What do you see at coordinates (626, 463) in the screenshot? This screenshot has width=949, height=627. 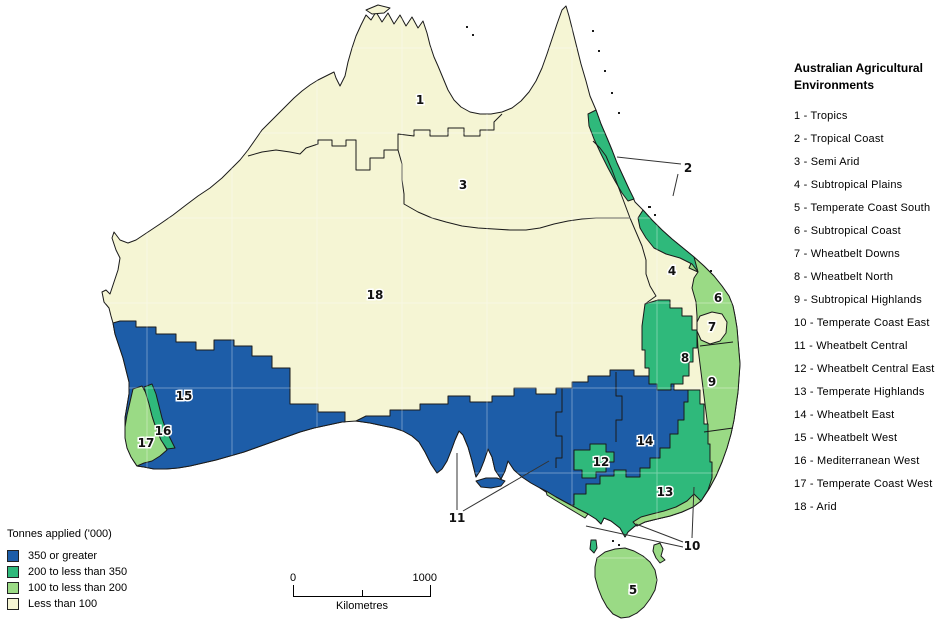 I see `region-13-temperate-highlands` at bounding box center [626, 463].